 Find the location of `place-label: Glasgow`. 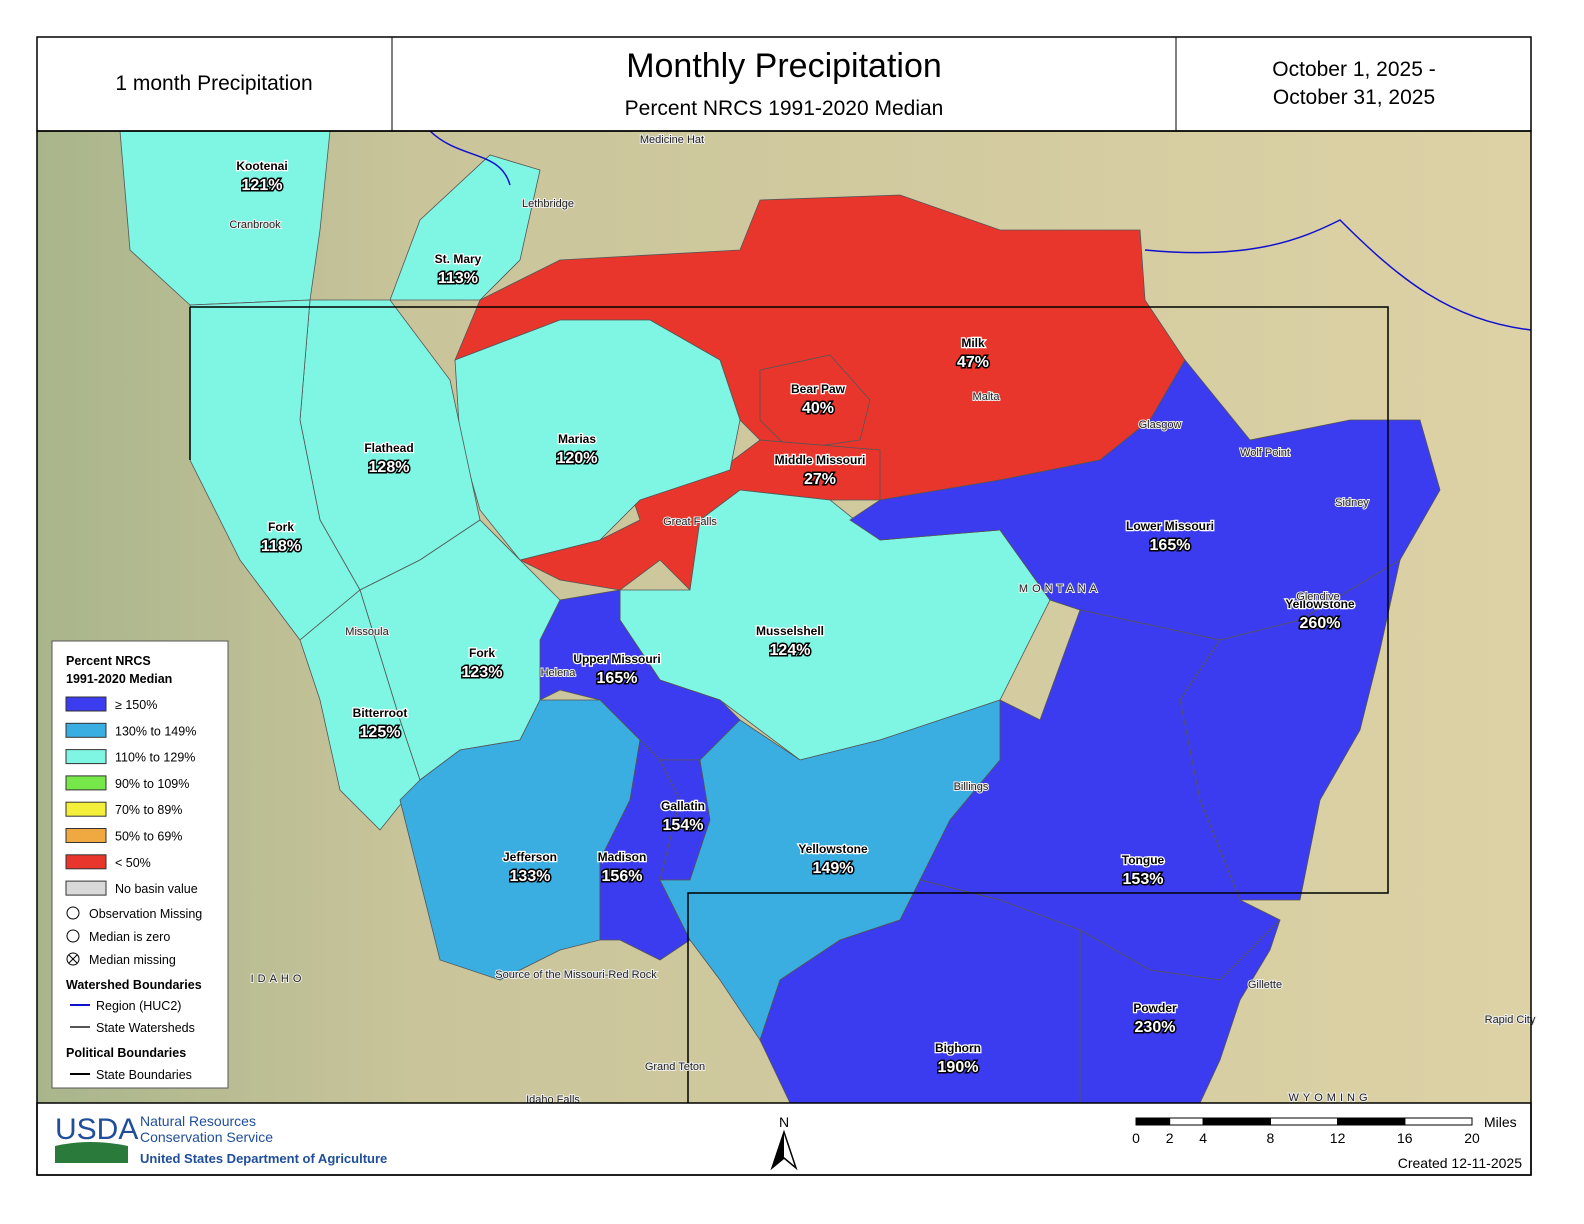

place-label: Glasgow is located at coordinates (1160, 425).